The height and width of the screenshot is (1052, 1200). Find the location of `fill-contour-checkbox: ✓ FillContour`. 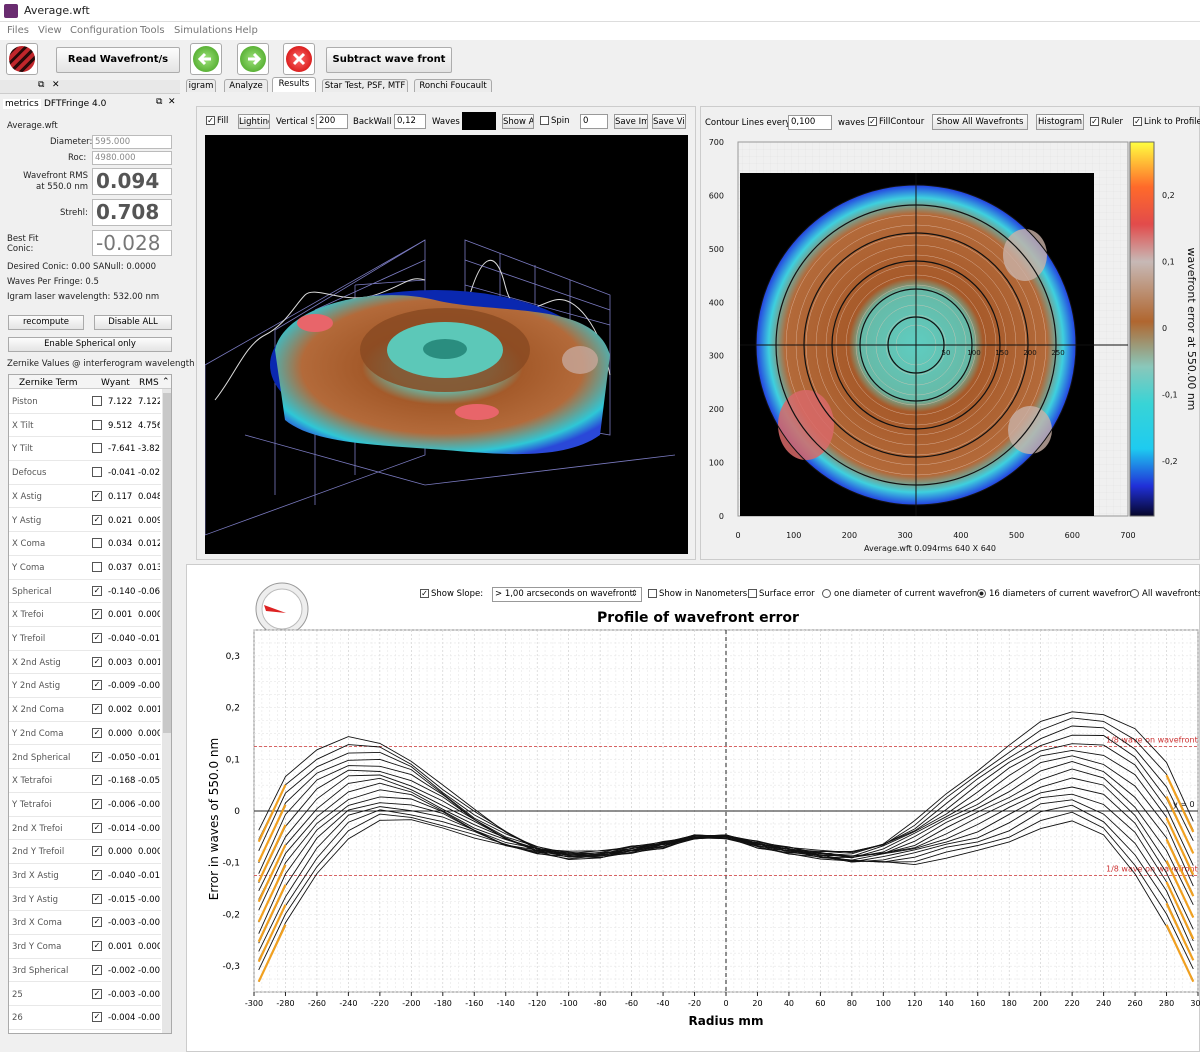

fill-contour-checkbox: ✓ FillContour is located at coordinates (896, 122).